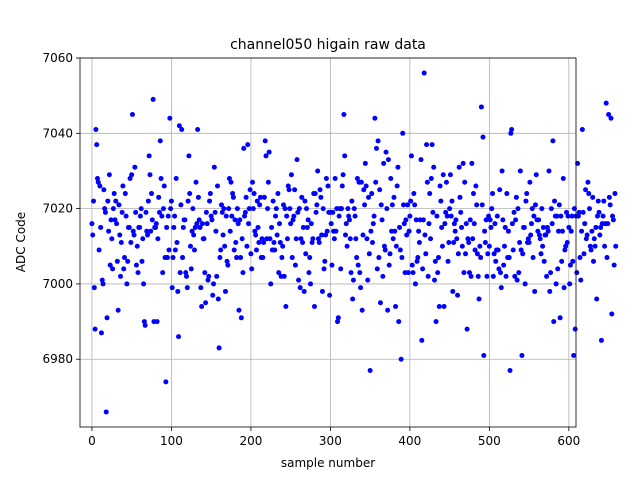  What do you see at coordinates (328, 45) in the screenshot?
I see `chart-title: channel050 higain raw data` at bounding box center [328, 45].